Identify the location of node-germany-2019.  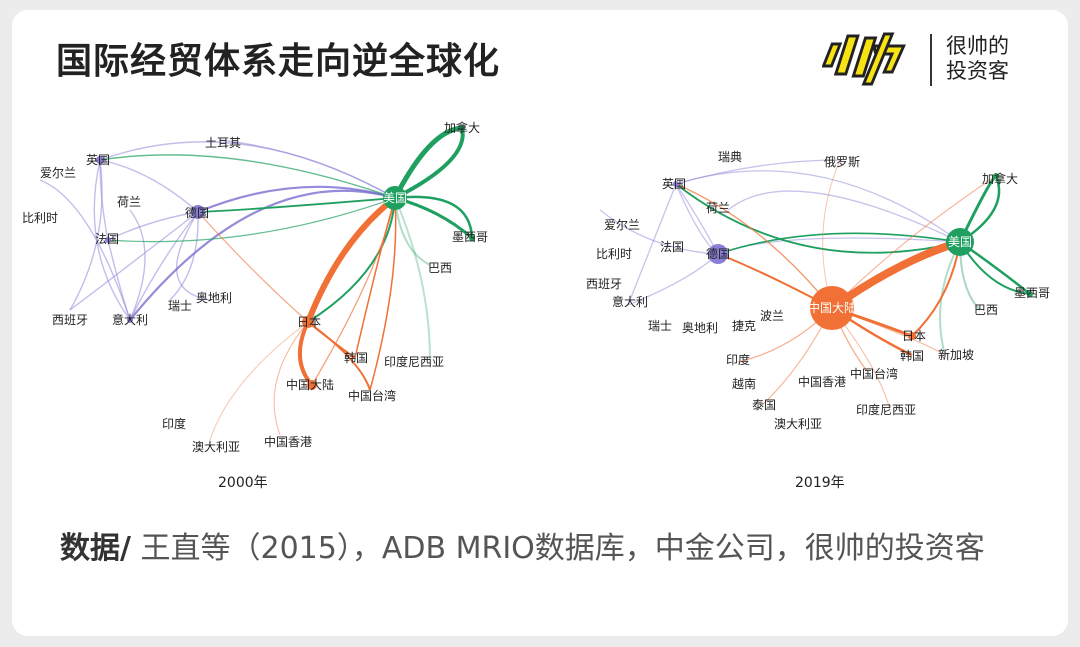
(718, 254).